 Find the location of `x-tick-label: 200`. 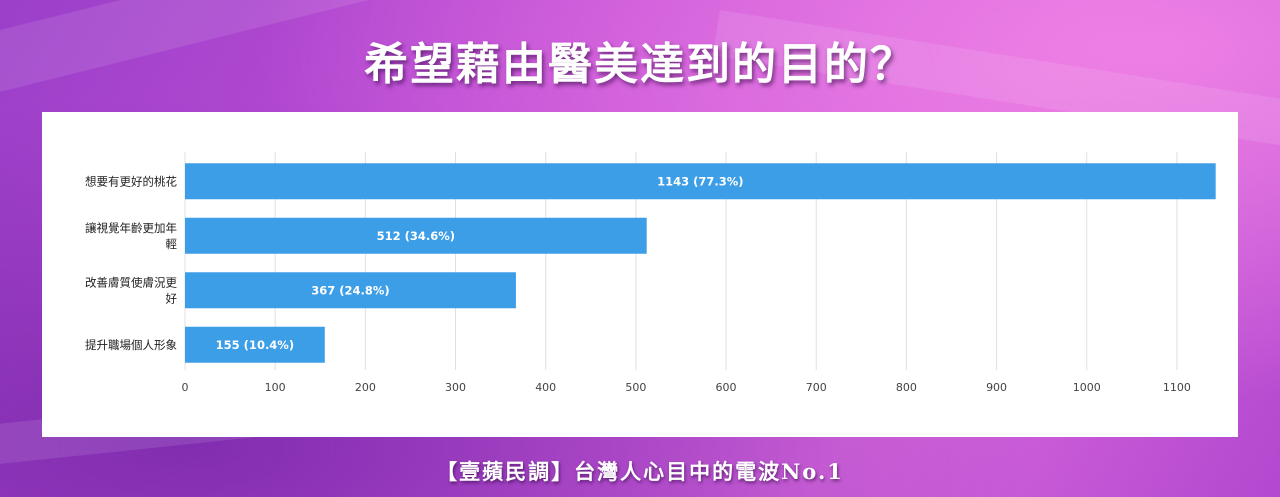

x-tick-label: 200 is located at coordinates (365, 387).